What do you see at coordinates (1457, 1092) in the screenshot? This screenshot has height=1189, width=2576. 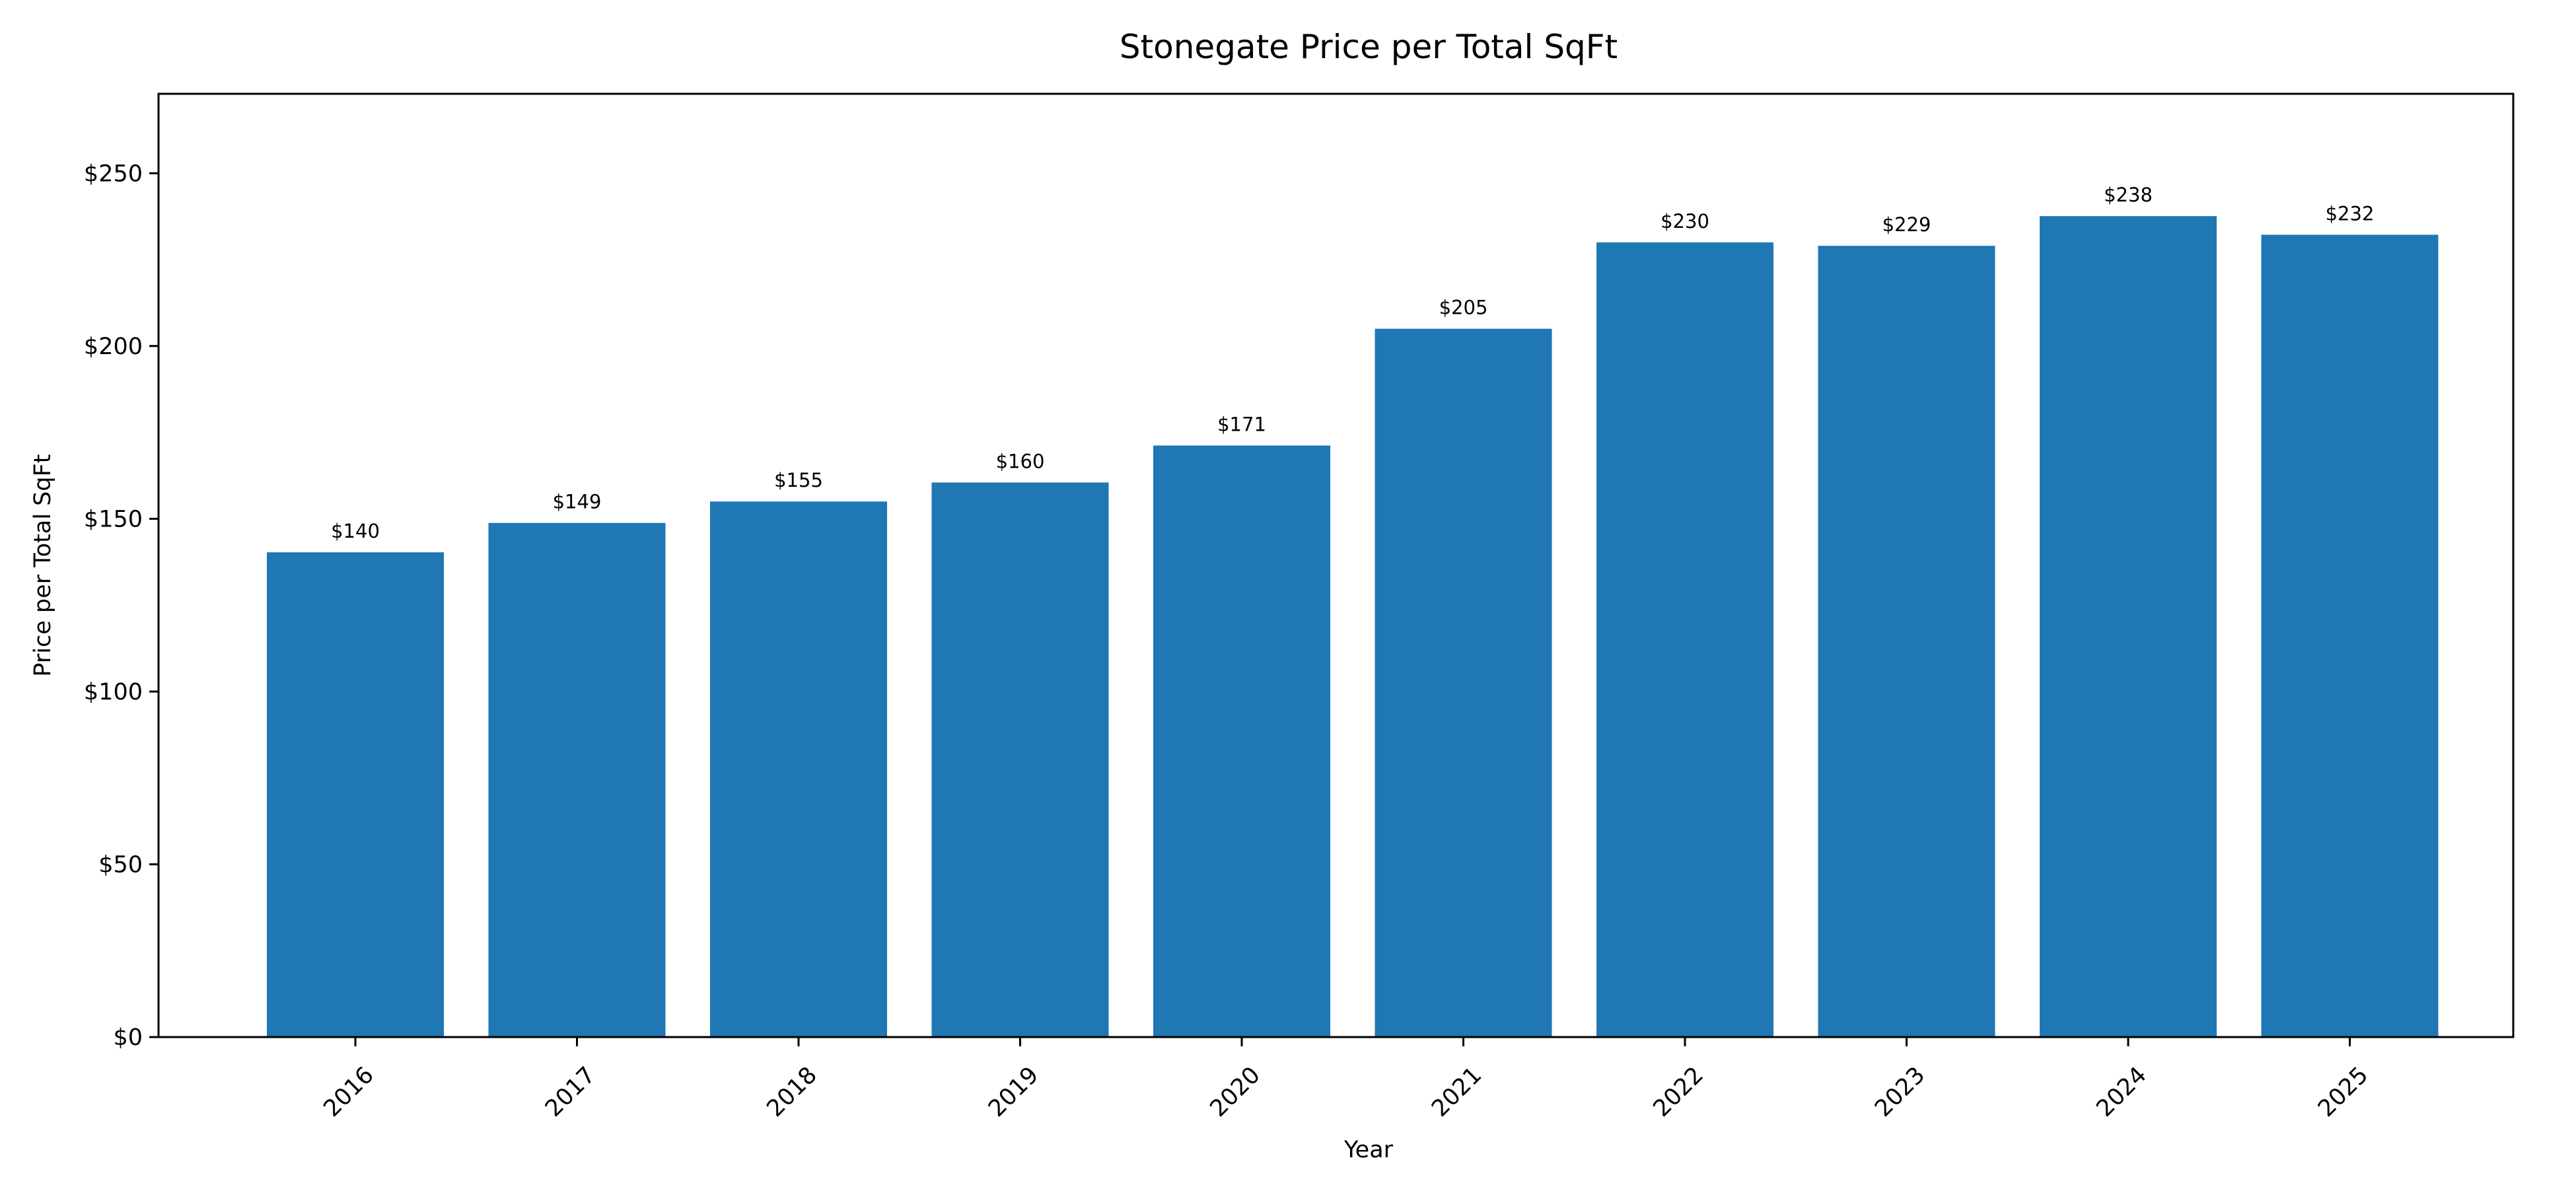 I see `x-tick-label-2021: 2021` at bounding box center [1457, 1092].